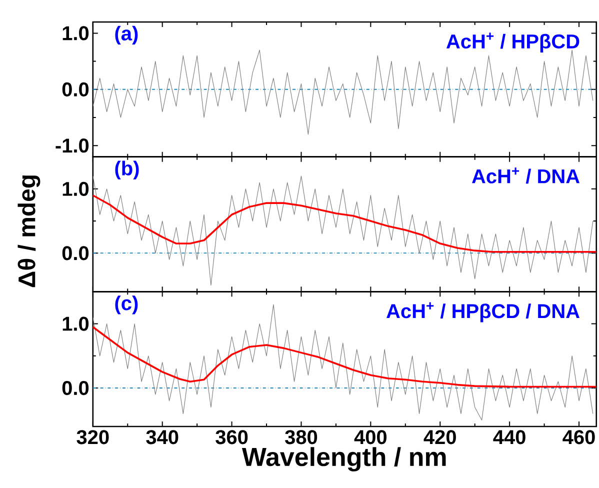  I want to click on y-axis-title: Δθ / mdeg, so click(29, 231).